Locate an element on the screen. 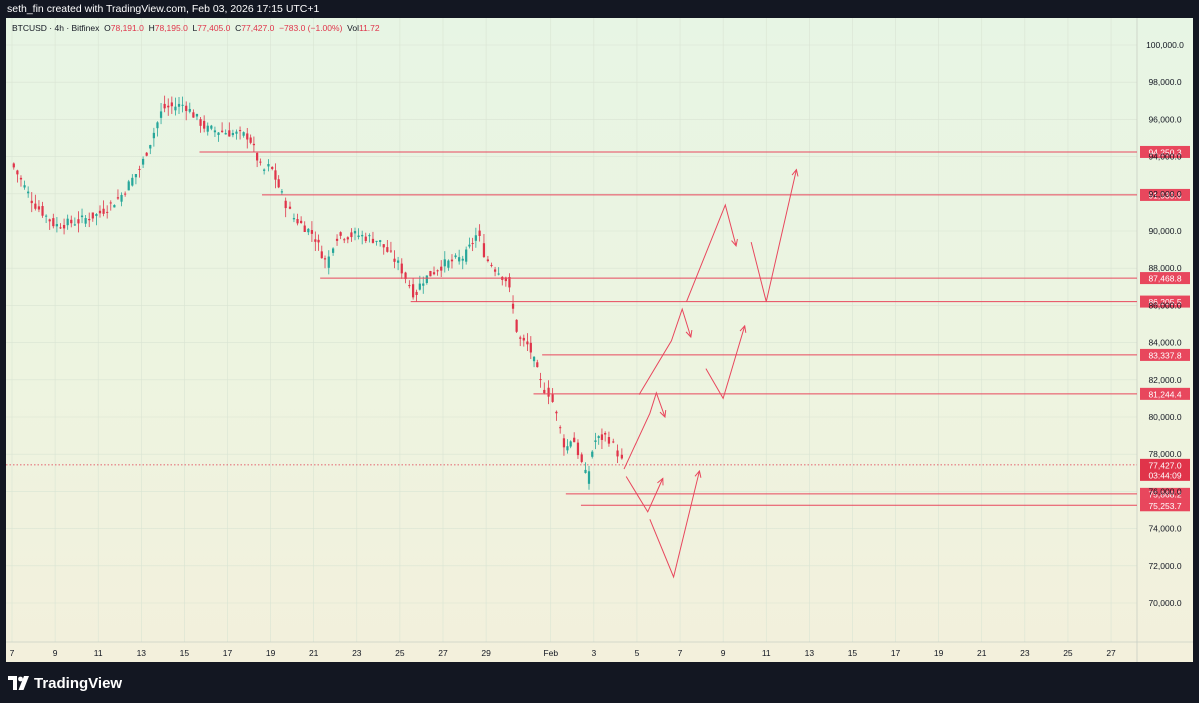 This screenshot has height=703, width=1199. level-price-label: 81,244.4 is located at coordinates (1164, 394).